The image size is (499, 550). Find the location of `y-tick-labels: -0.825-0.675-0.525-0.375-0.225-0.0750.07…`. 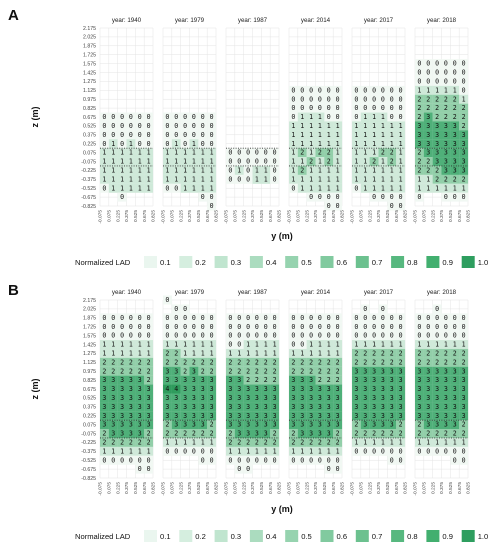

y-tick-labels: -0.825-0.675-0.525-0.375-0.225-0.0750.07… is located at coordinates (88, 118).